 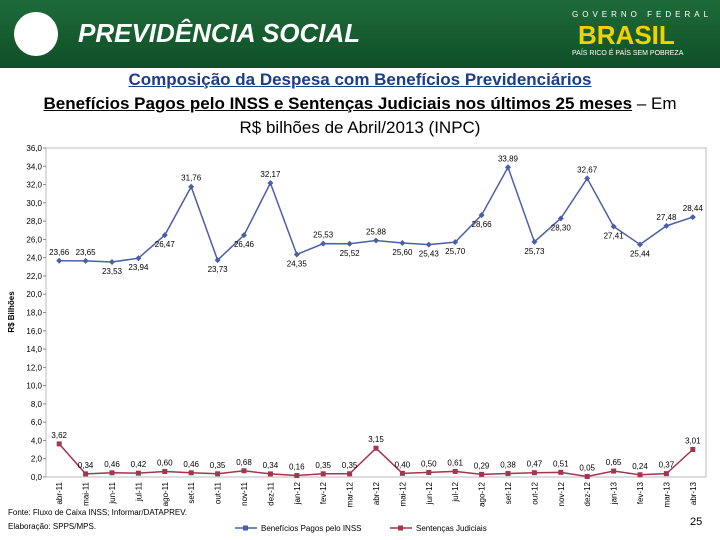 What do you see at coordinates (244, 244) in the screenshot?
I see `value-label: 26,46` at bounding box center [244, 244].